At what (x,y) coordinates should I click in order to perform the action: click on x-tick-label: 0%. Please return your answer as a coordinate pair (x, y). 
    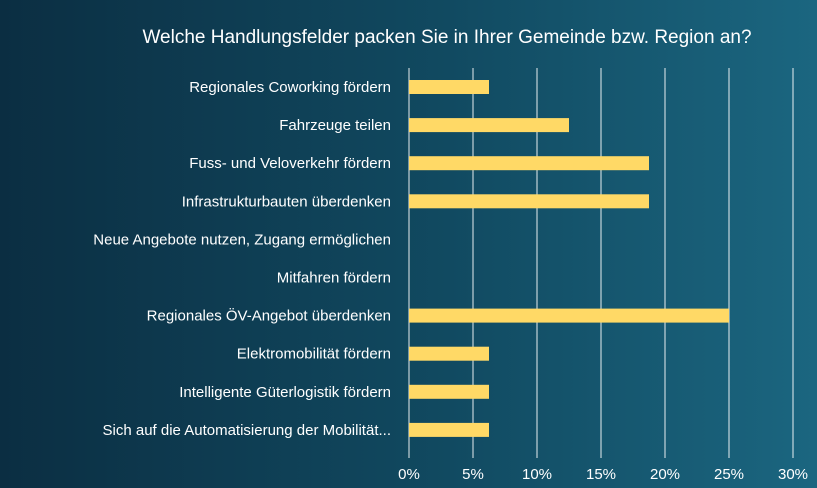
    Looking at the image, I should click on (409, 474).